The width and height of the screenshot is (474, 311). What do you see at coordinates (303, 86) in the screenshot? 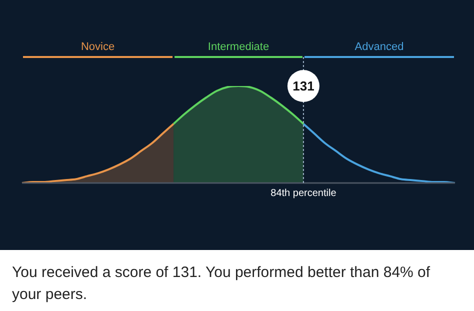
I see `annotation: 131` at bounding box center [303, 86].